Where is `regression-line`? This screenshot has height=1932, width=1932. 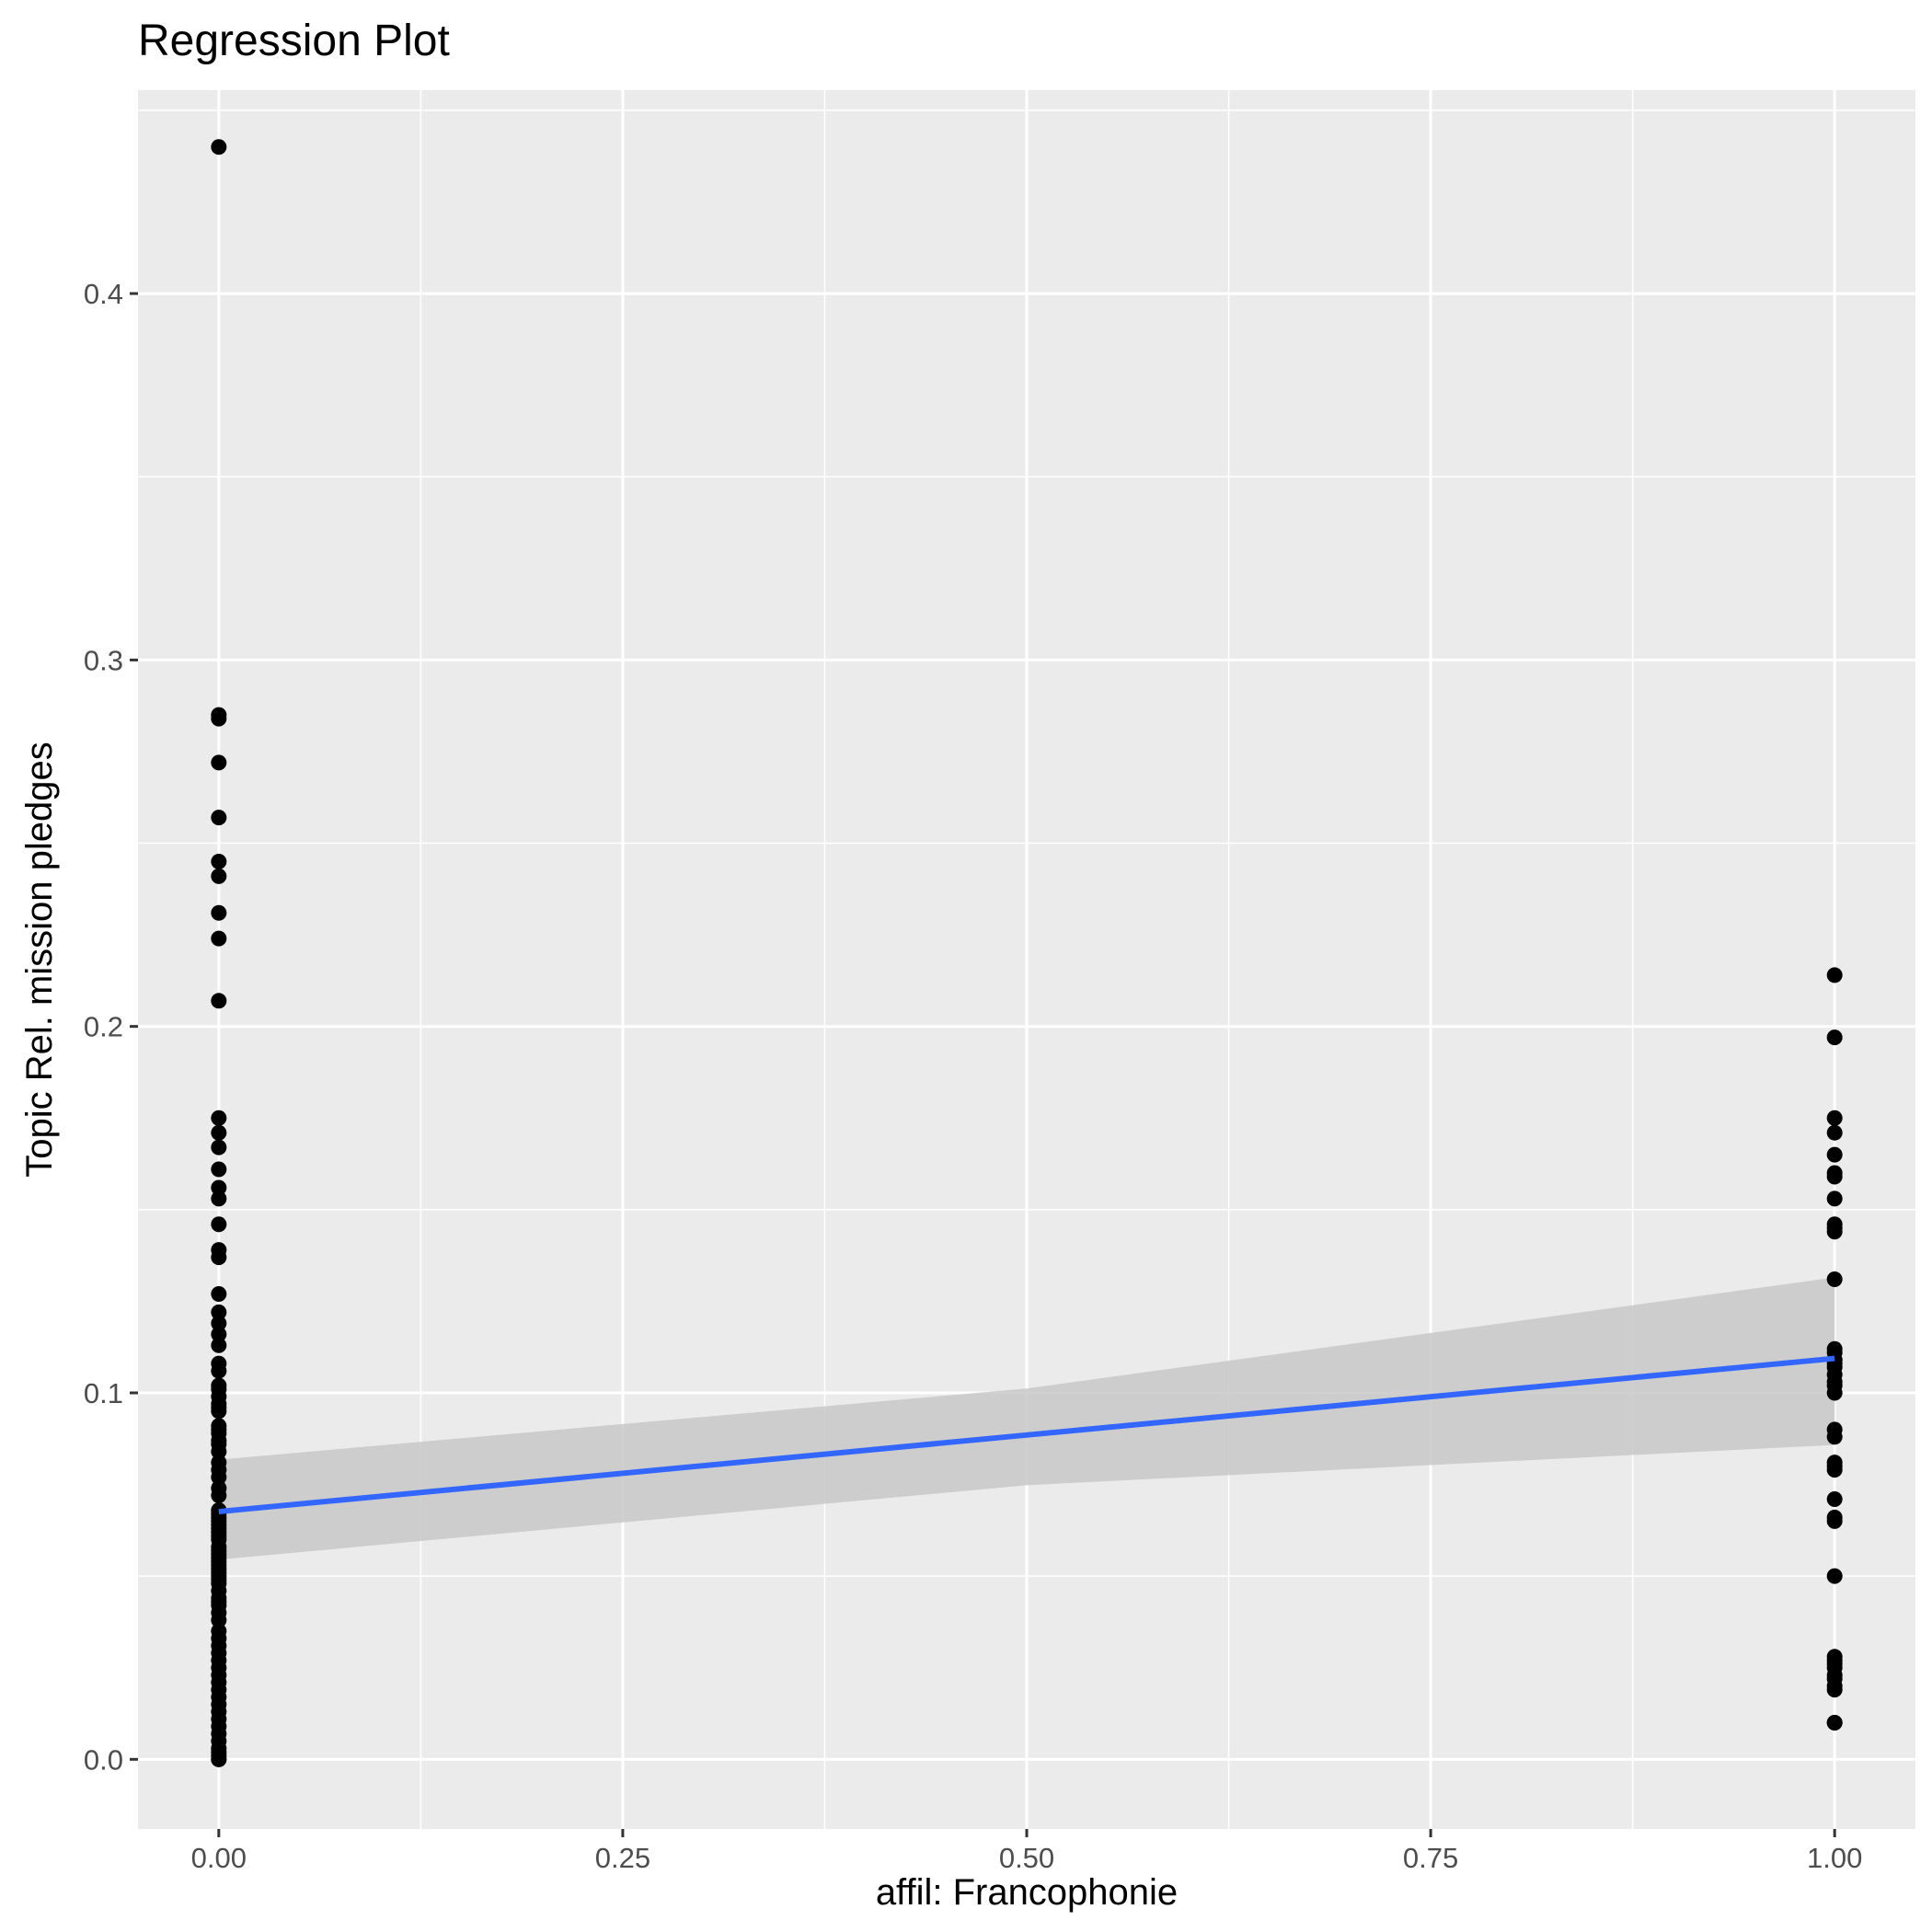 regression-line is located at coordinates (1026, 1435).